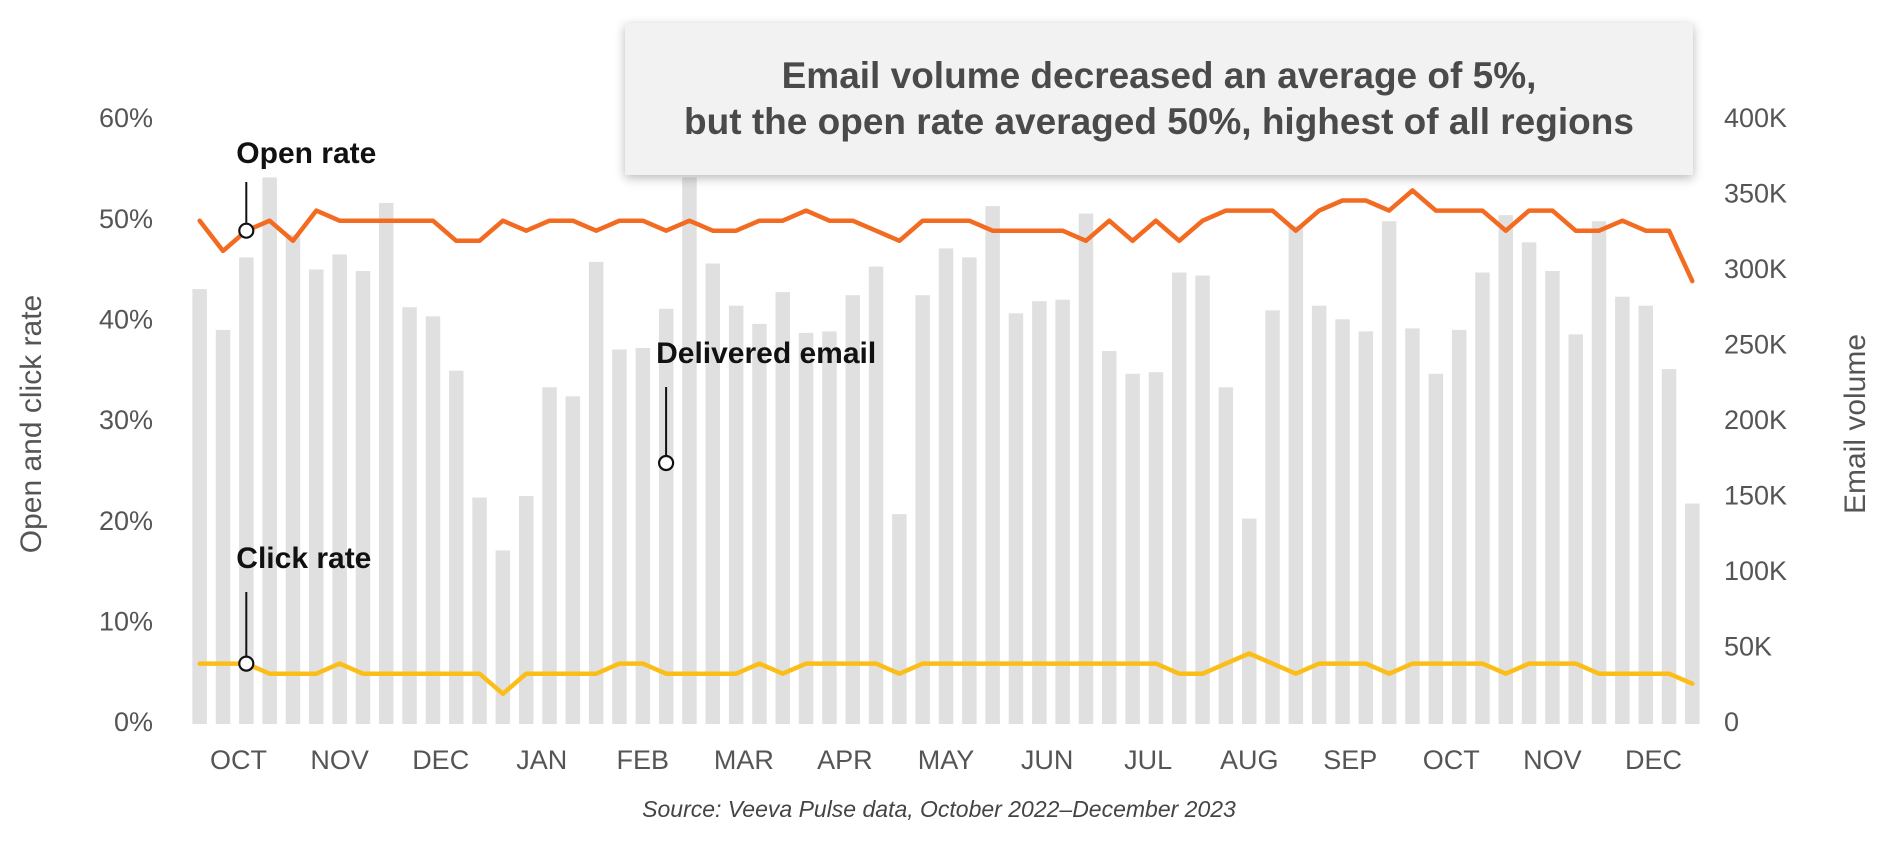  Describe the element at coordinates (31, 424) in the screenshot. I see `left-axis-title: Open and click rate` at that location.